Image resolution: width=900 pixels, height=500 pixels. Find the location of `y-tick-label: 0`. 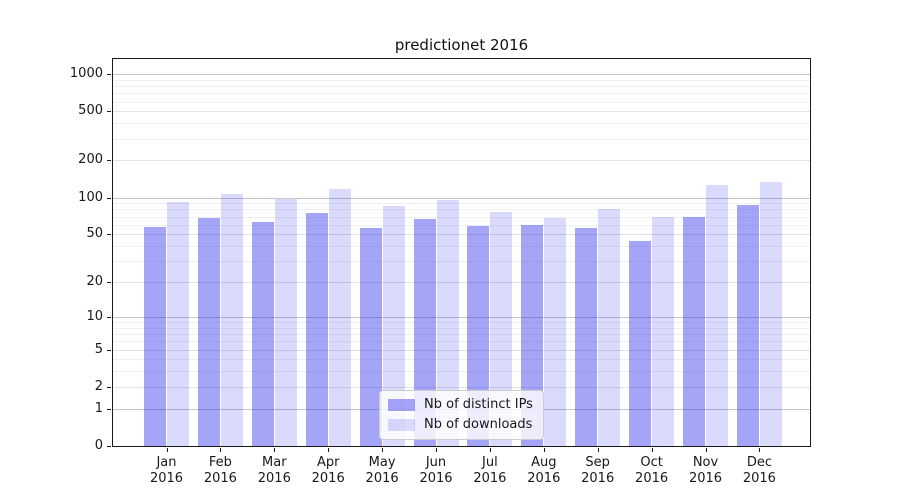

y-tick-label: 0 is located at coordinates (98, 445).